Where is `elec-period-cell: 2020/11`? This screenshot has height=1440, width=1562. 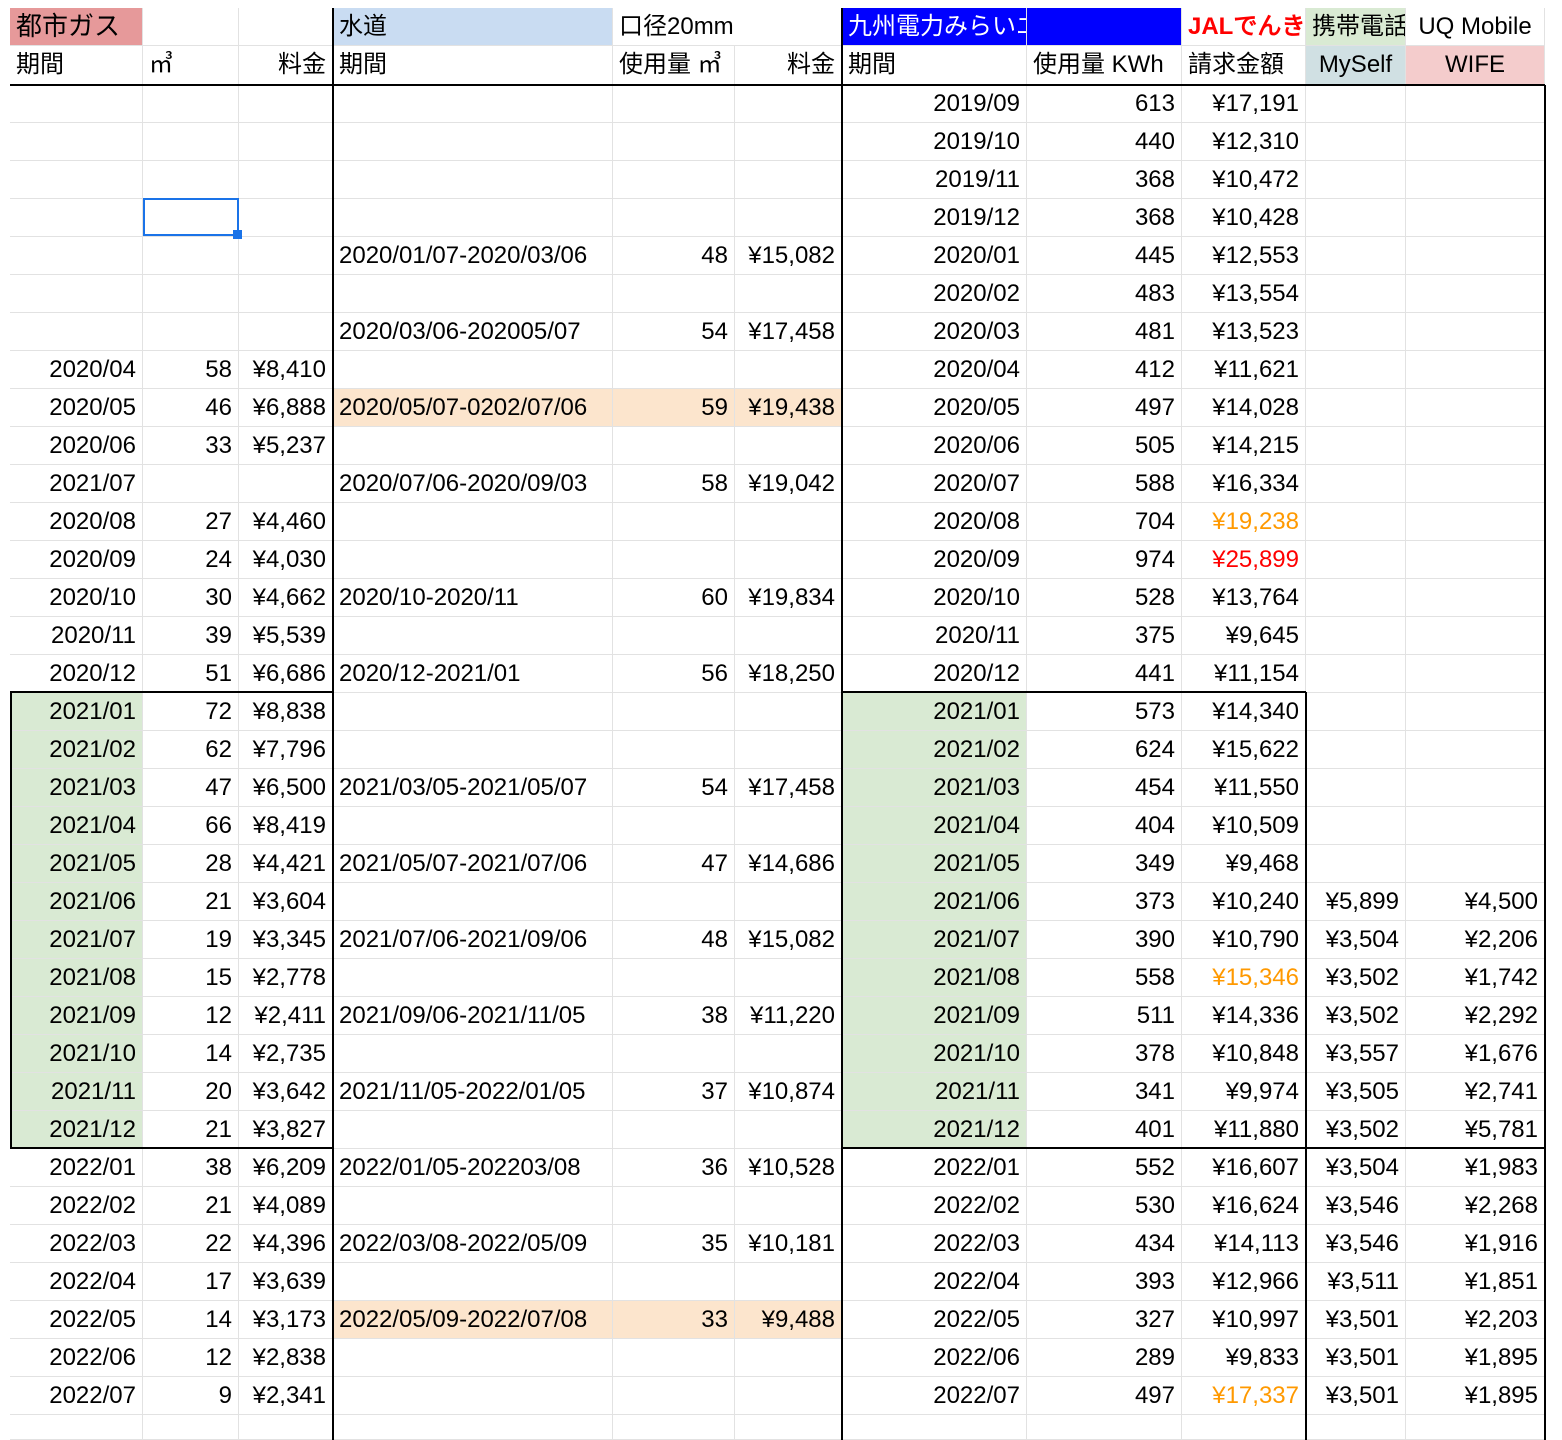
elec-period-cell: 2020/11 is located at coordinates (934, 636).